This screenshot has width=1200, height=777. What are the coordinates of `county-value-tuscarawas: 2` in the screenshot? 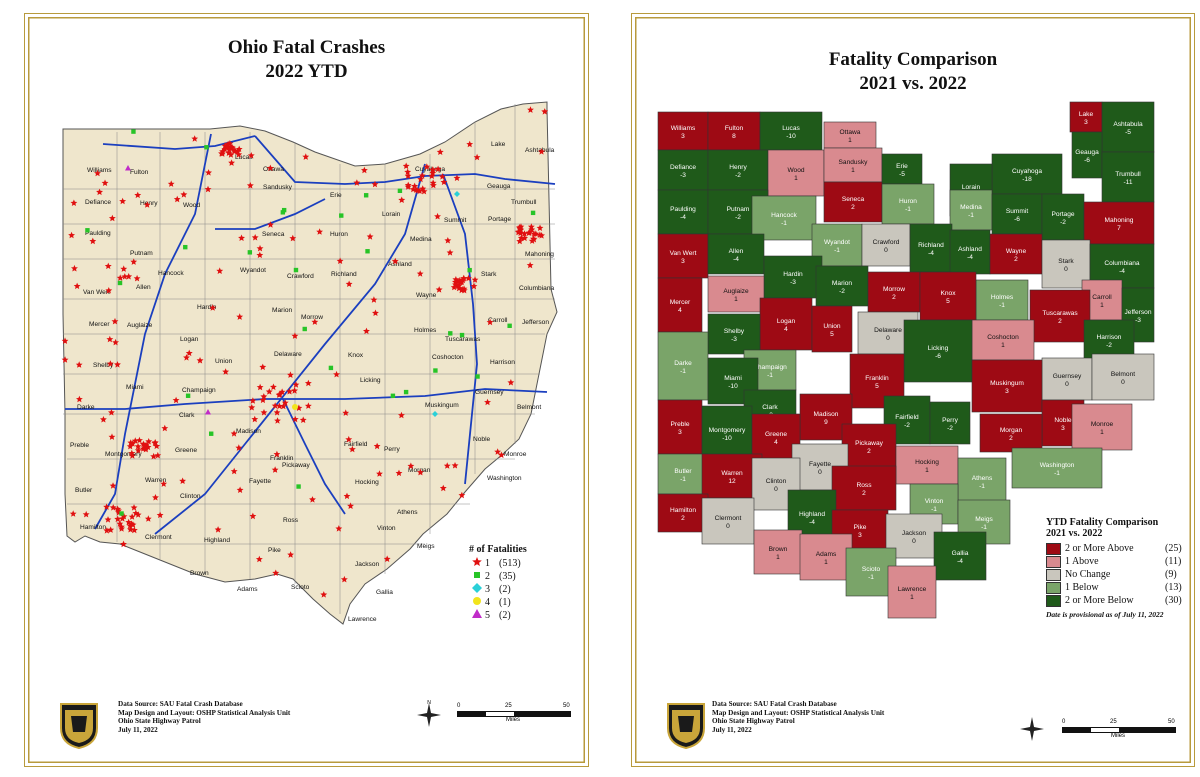 It's located at (1060, 321).